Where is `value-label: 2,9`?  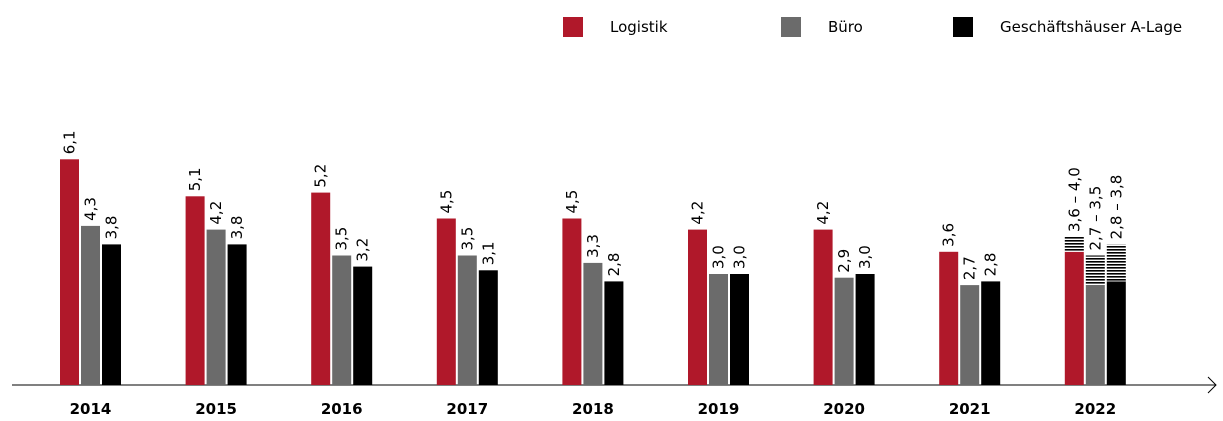
value-label: 2,9 is located at coordinates (844, 261).